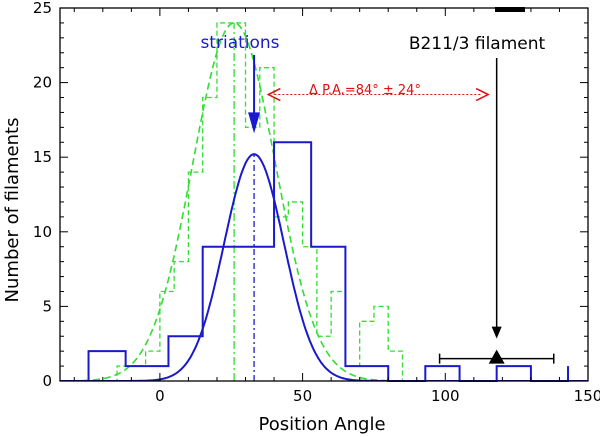 The image size is (600, 437). Describe the element at coordinates (365, 90) in the screenshot. I see `delta-pa-label: Δ P.A.=84° ± 24°` at that location.